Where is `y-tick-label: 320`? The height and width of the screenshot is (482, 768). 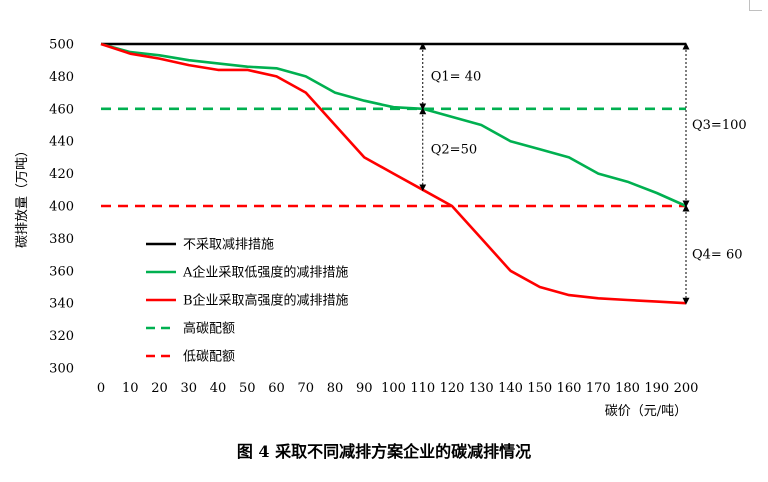
y-tick-label: 320 is located at coordinates (61, 336).